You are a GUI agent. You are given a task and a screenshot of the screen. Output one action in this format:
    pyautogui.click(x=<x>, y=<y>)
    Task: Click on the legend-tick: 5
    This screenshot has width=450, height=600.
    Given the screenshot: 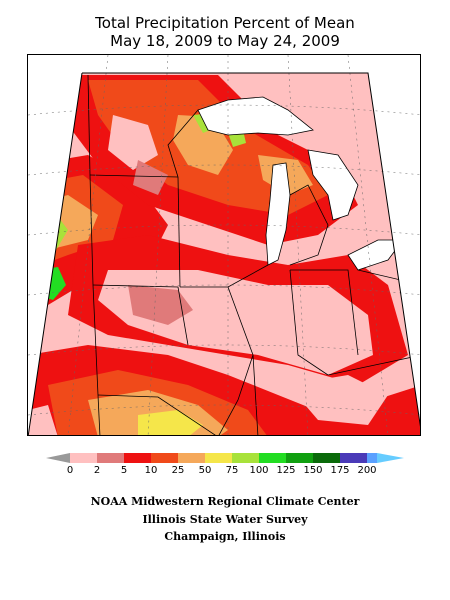 What is the action you would take?
    pyautogui.click(x=124, y=470)
    